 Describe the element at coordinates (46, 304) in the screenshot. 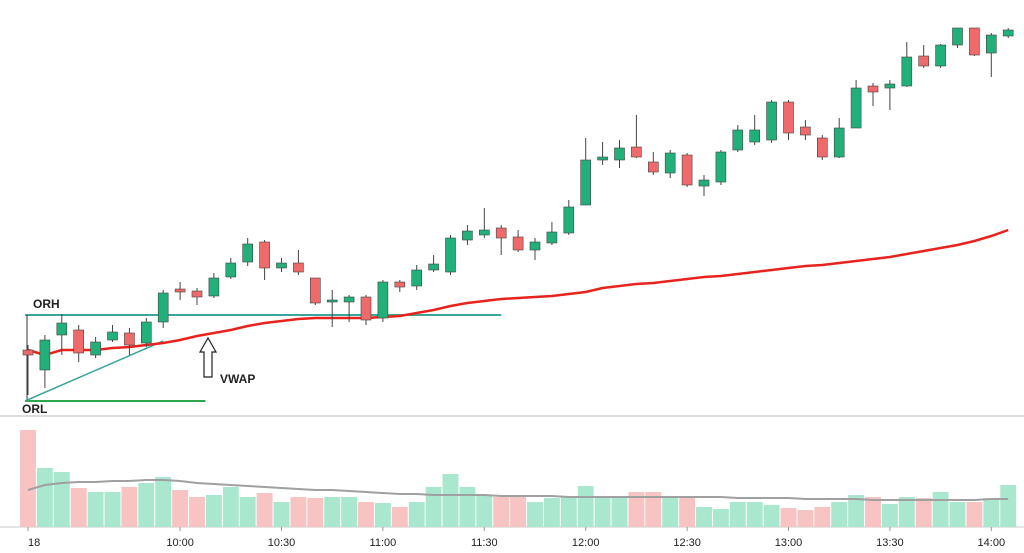

I see `level-label: ORH` at that location.